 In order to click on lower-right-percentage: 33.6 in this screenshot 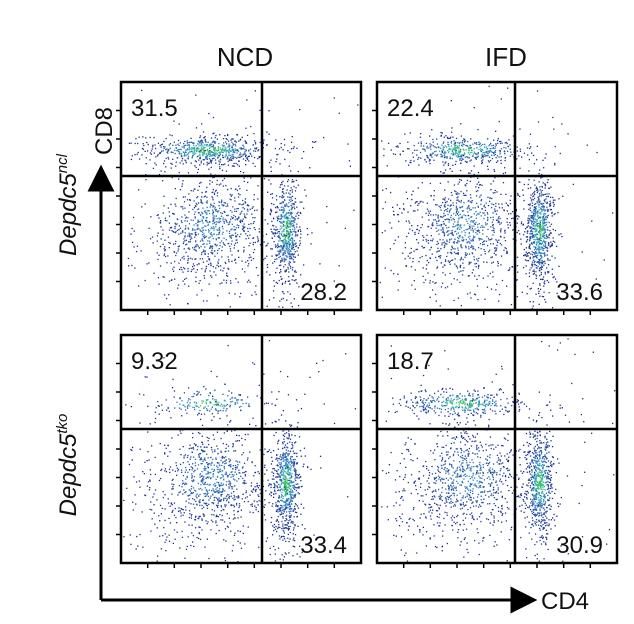, I will do `click(579, 292)`.